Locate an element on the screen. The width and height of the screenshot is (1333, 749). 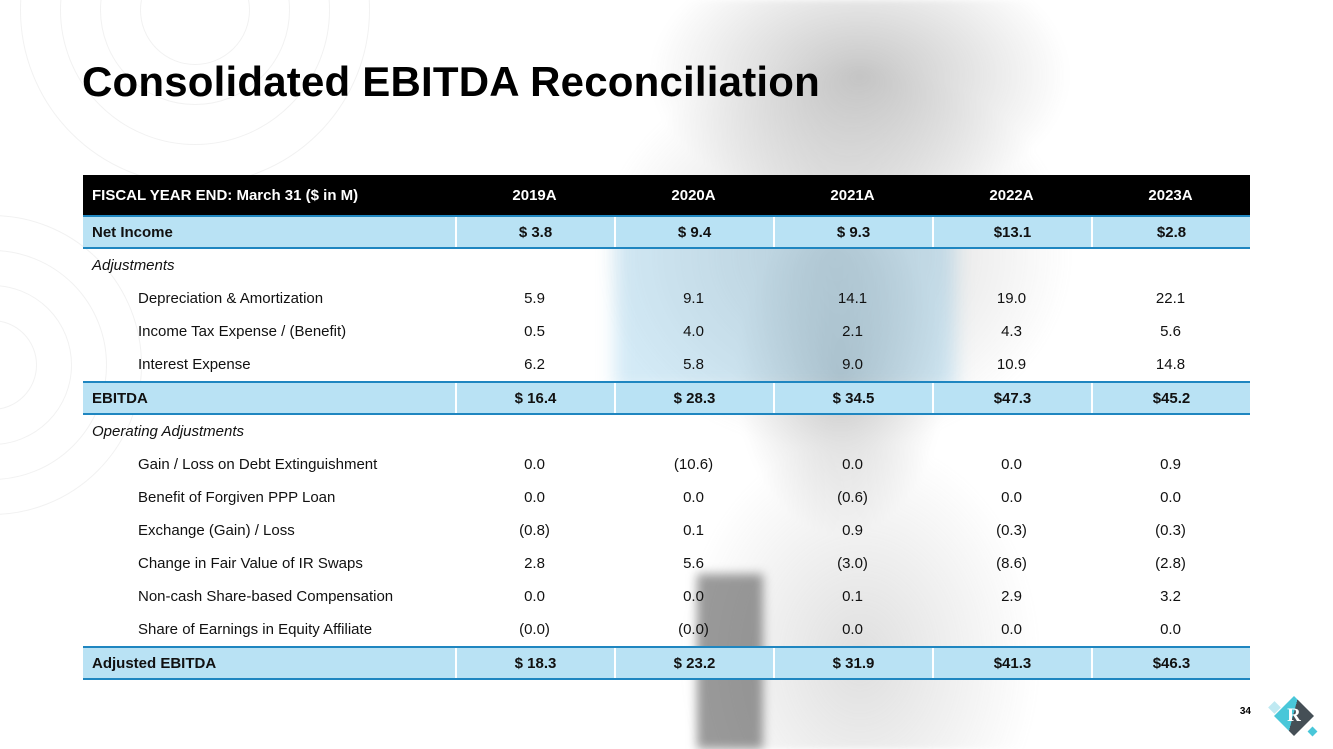
row-value: 6.2 is located at coordinates (534, 364).